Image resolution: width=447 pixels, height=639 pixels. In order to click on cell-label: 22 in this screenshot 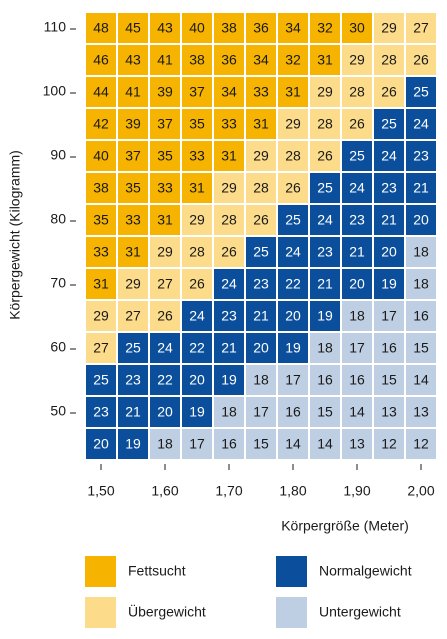, I will do `click(165, 380)`.